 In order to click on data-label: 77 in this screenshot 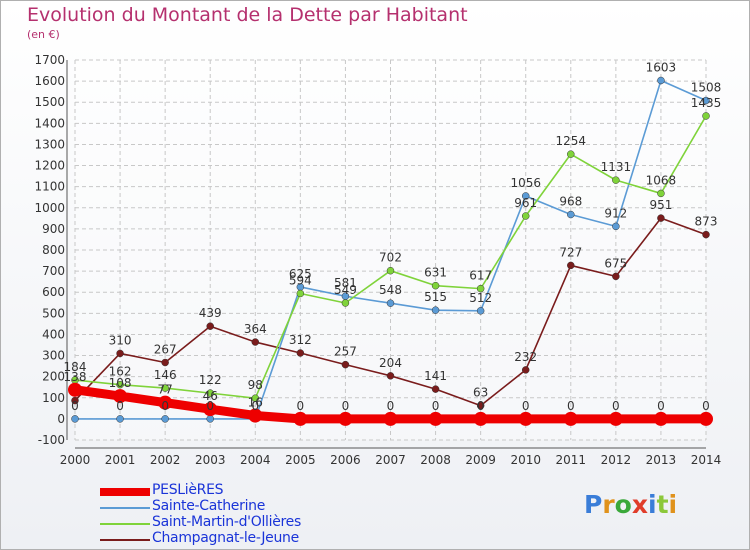, I will do `click(165, 390)`.